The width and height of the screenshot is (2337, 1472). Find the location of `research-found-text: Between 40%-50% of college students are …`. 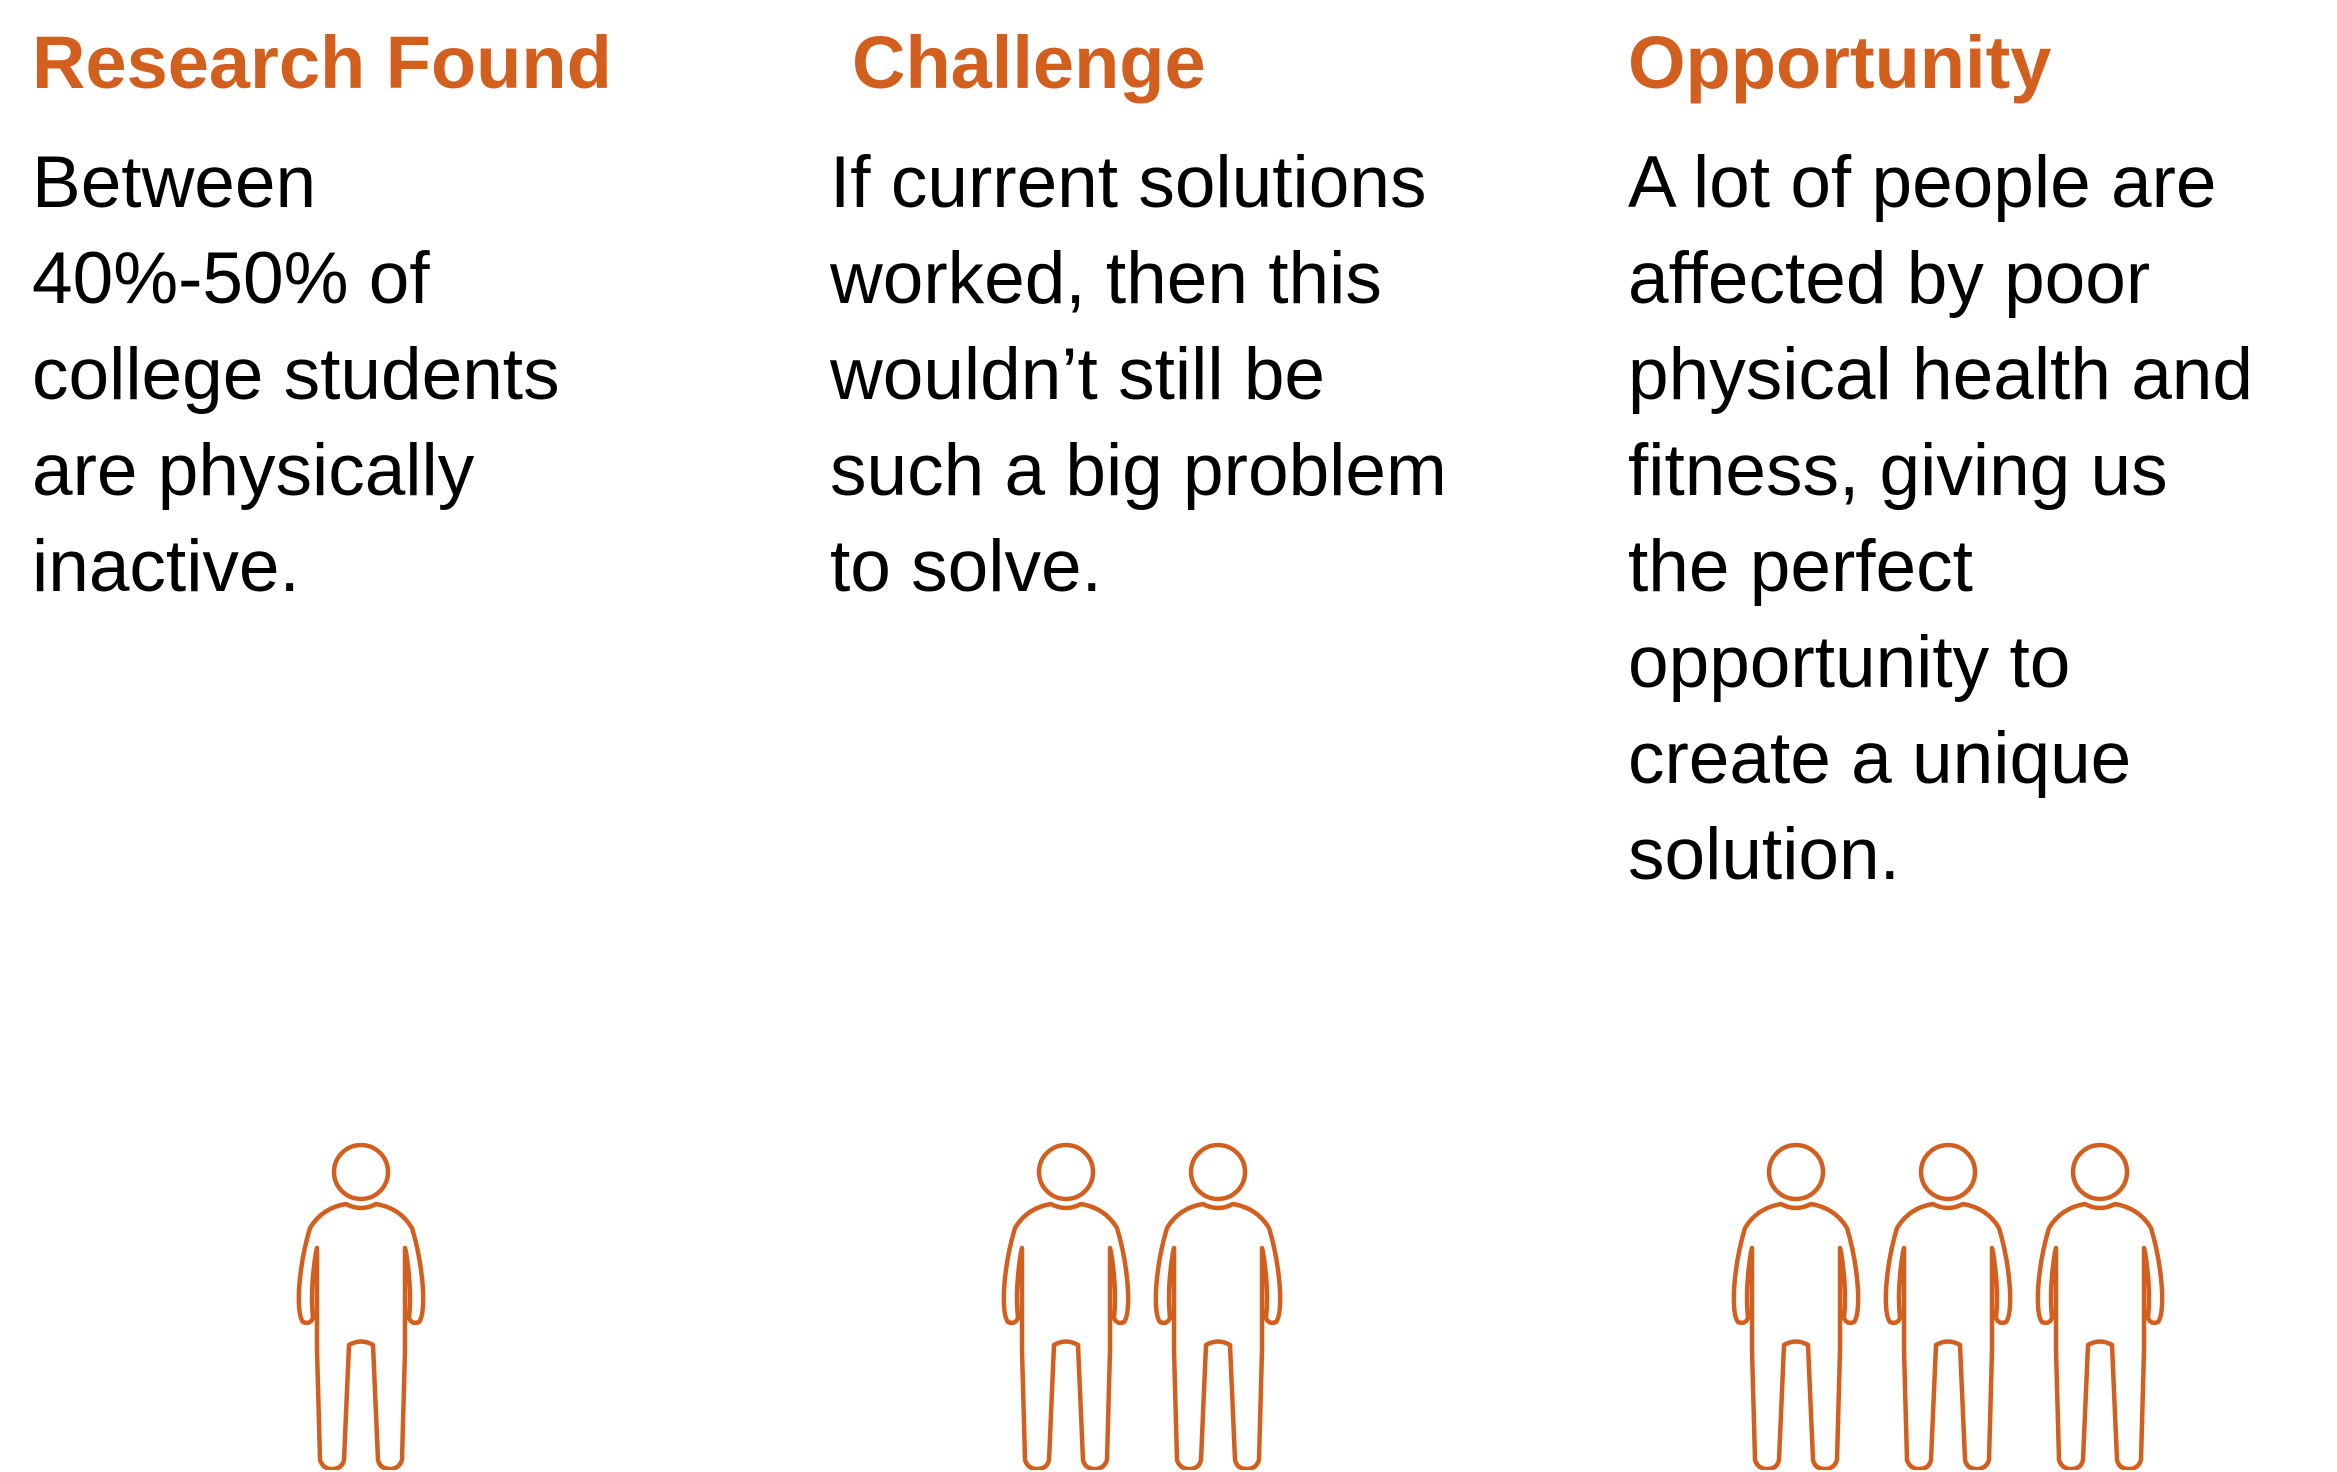

research-found-text: Between 40%-50% of college students are … is located at coordinates (296, 374).